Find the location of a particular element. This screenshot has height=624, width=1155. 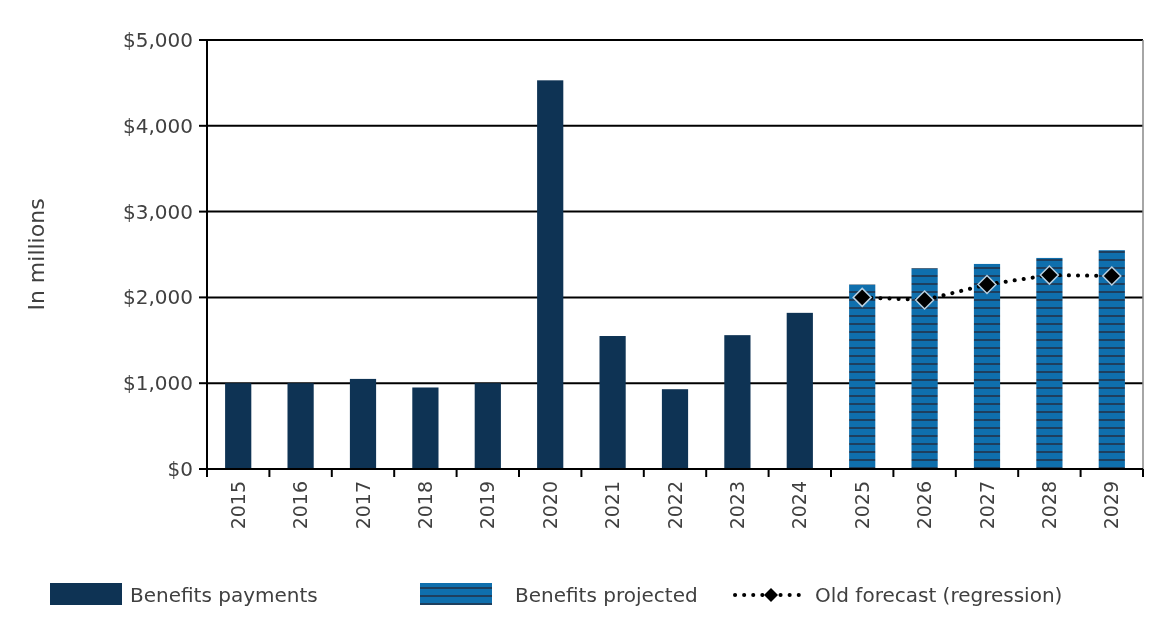

y-tick-label: $5,000 is located at coordinates (158, 40).